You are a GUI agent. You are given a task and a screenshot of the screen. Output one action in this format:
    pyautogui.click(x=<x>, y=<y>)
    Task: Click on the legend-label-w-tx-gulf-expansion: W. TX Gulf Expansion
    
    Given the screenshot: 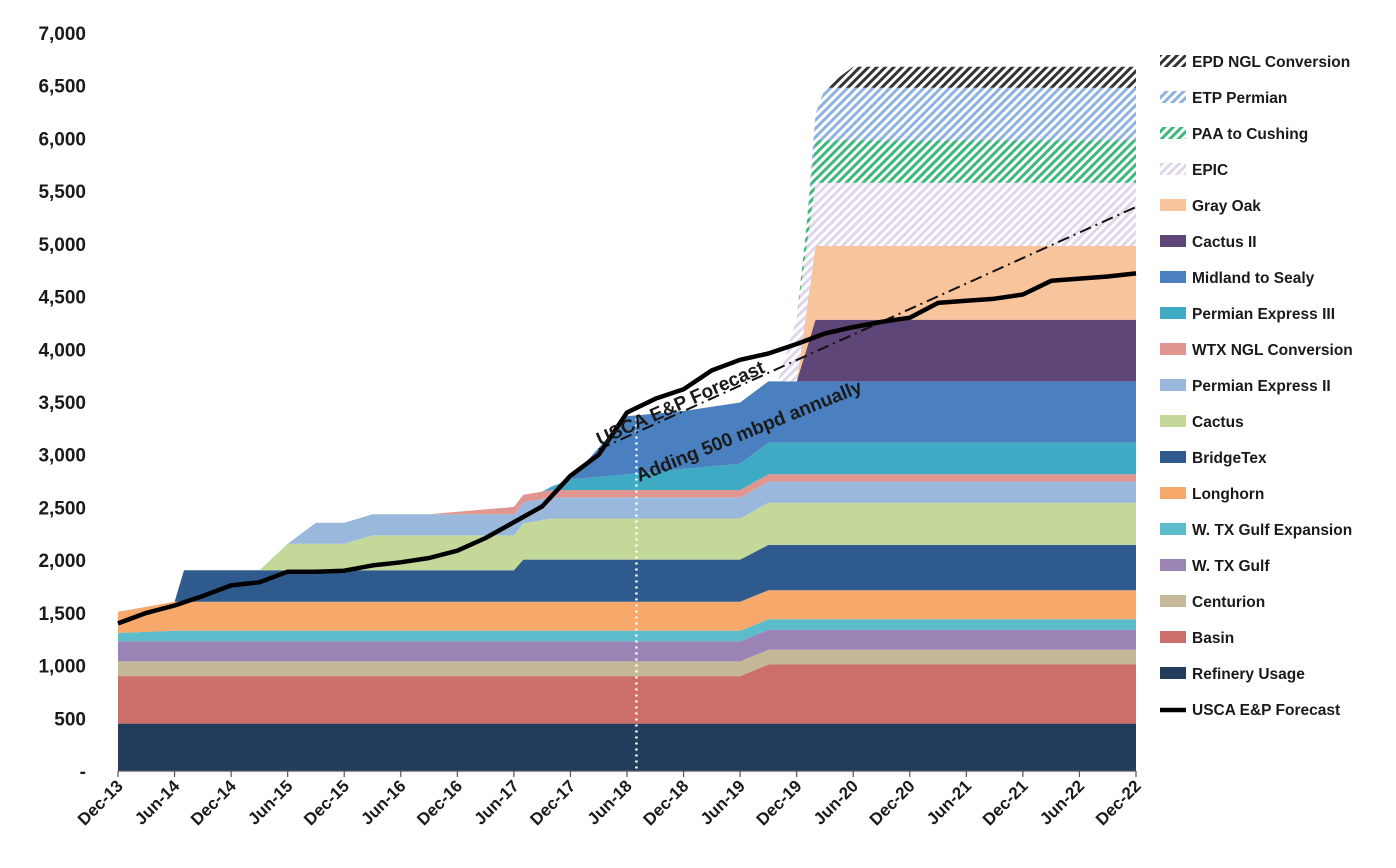 What is the action you would take?
    pyautogui.click(x=1272, y=530)
    